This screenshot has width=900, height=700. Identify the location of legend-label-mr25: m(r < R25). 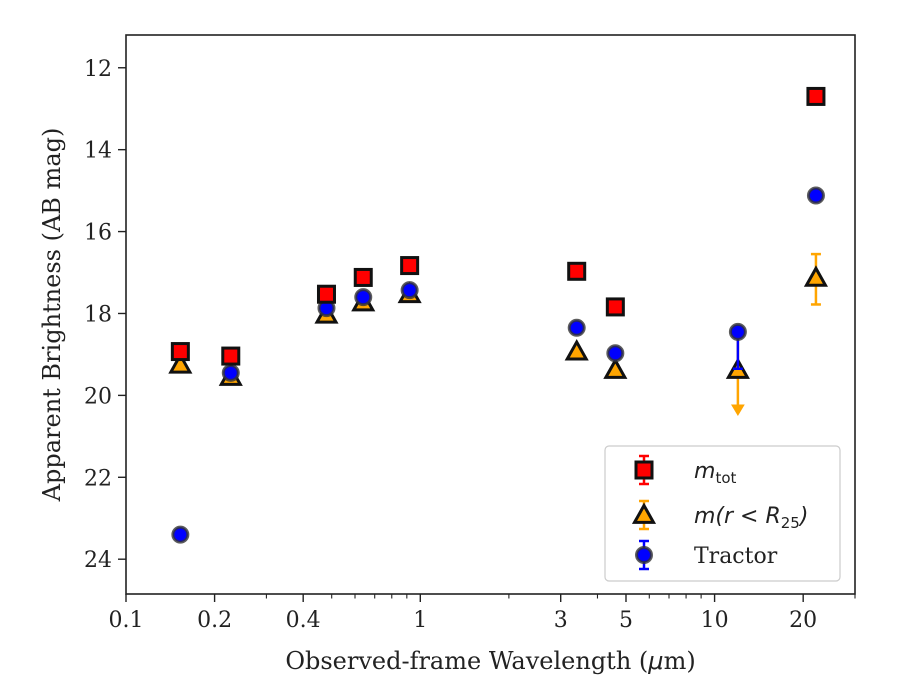
(751, 518).